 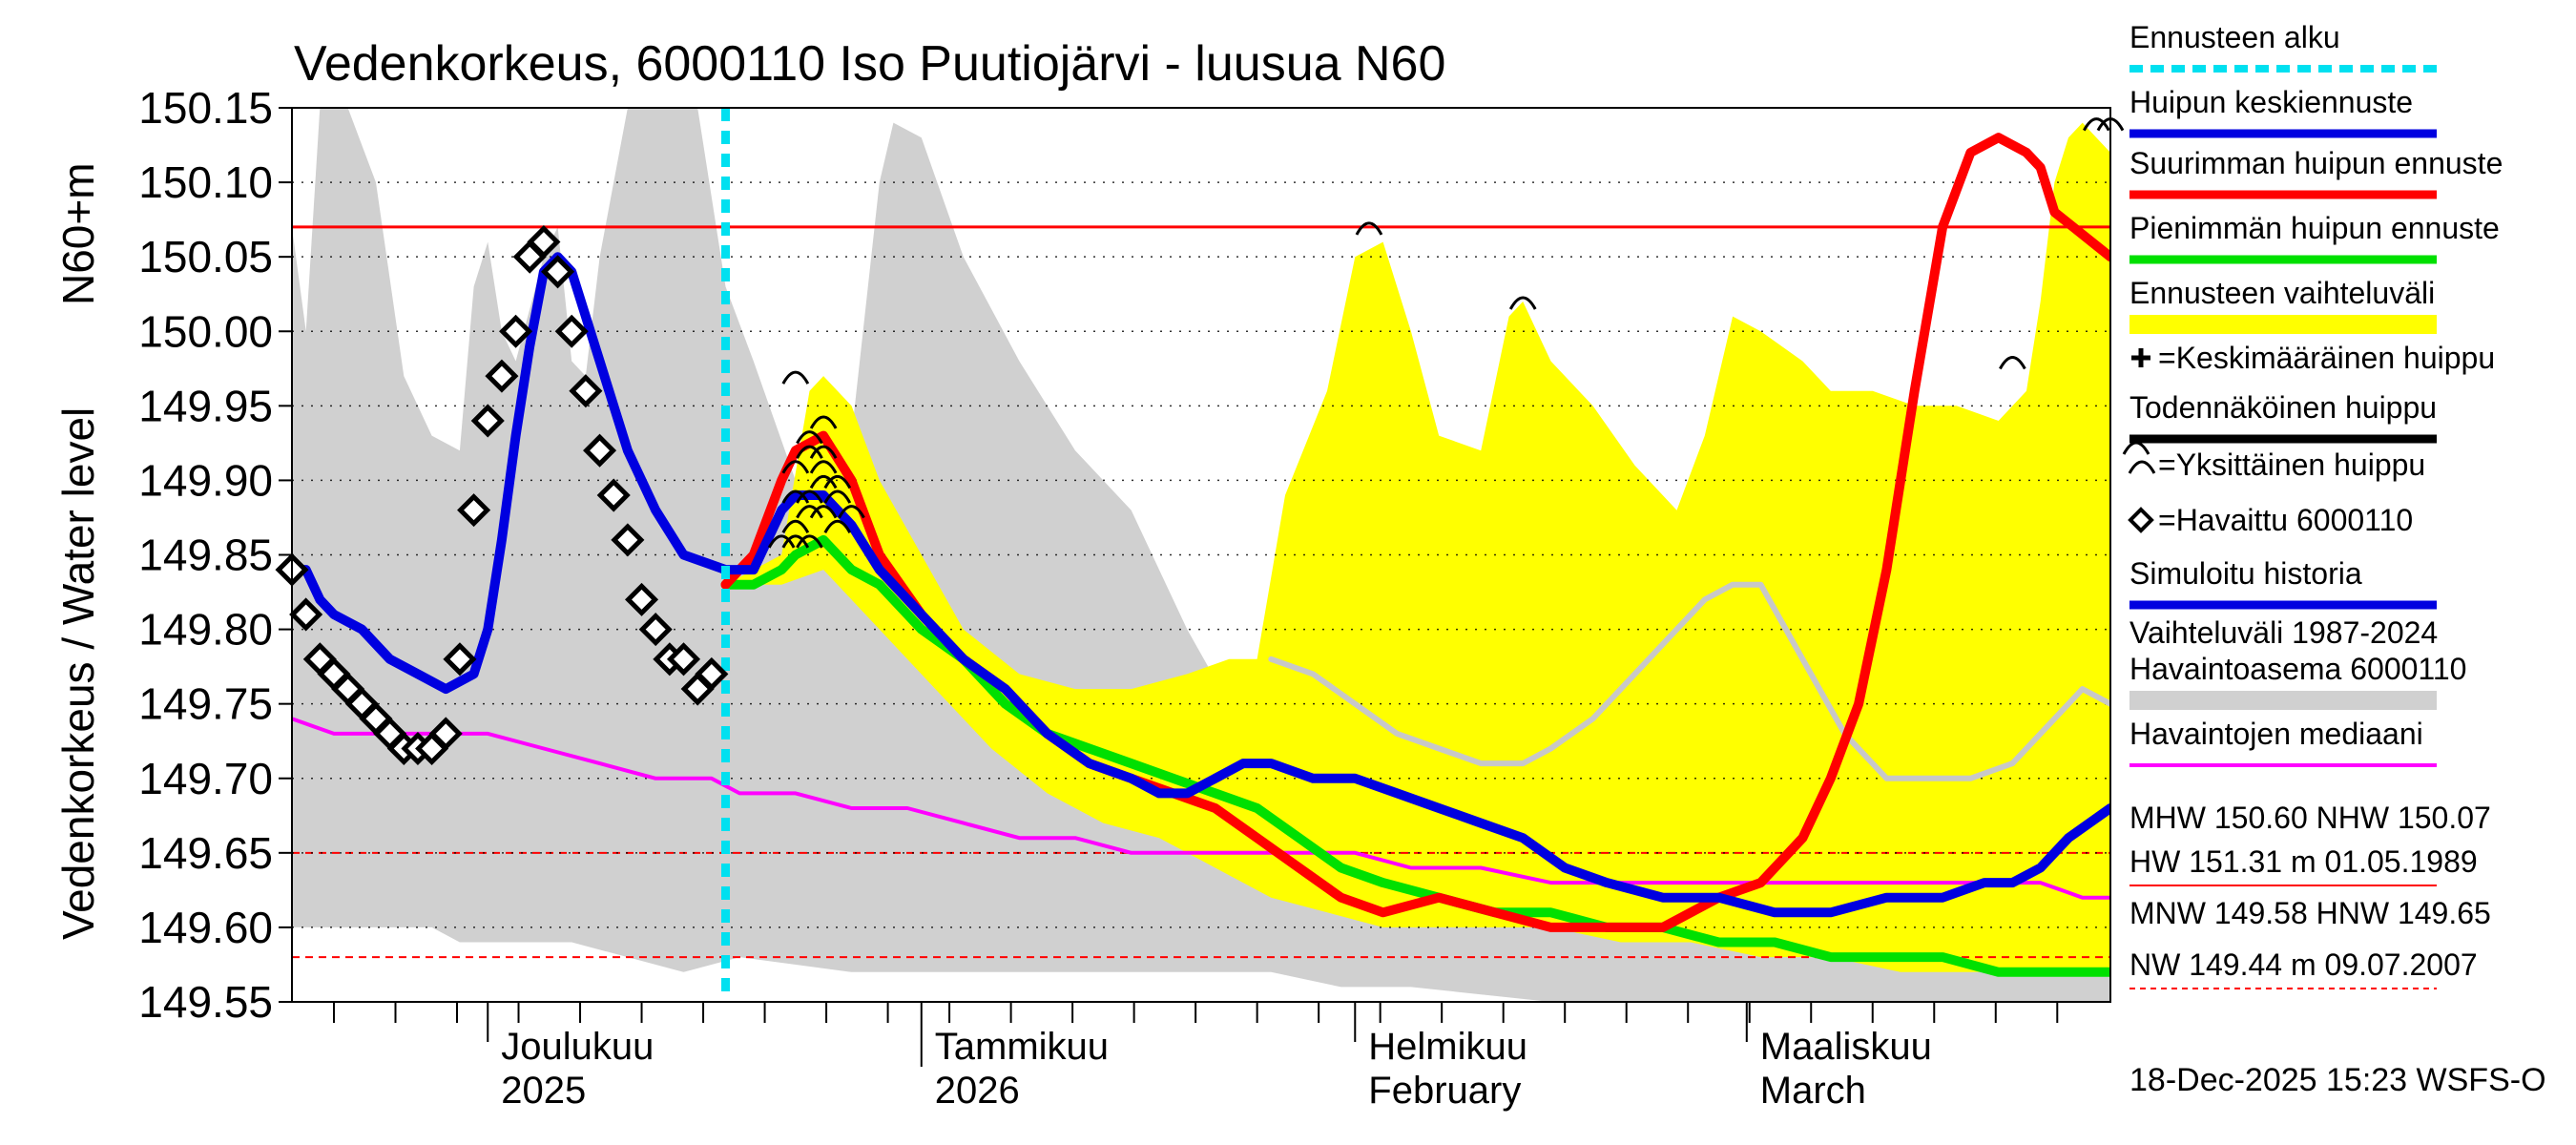 What do you see at coordinates (2245, 573) in the screenshot?
I see `legend-label: Simuloitu historia` at bounding box center [2245, 573].